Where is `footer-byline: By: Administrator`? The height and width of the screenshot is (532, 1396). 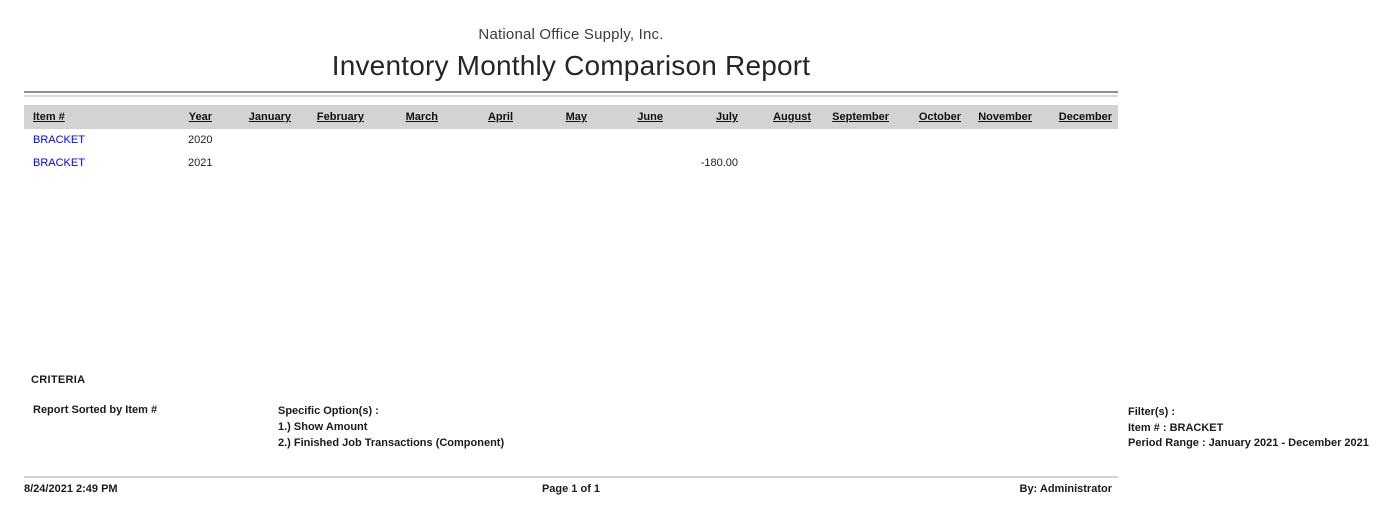
footer-byline: By: Administrator is located at coordinates (1066, 489).